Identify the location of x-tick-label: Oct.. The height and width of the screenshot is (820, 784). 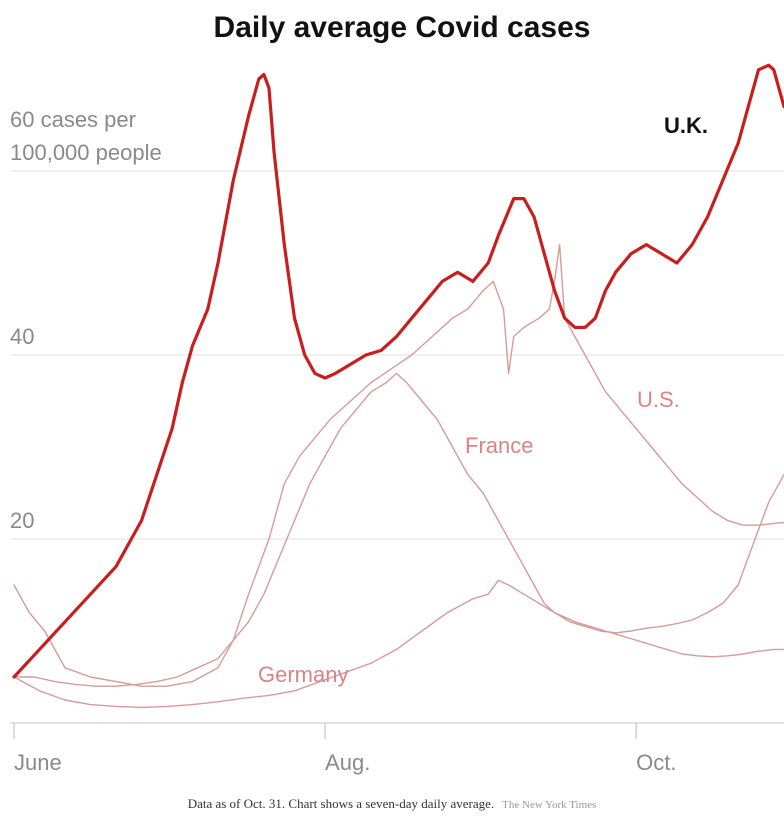
(656, 762).